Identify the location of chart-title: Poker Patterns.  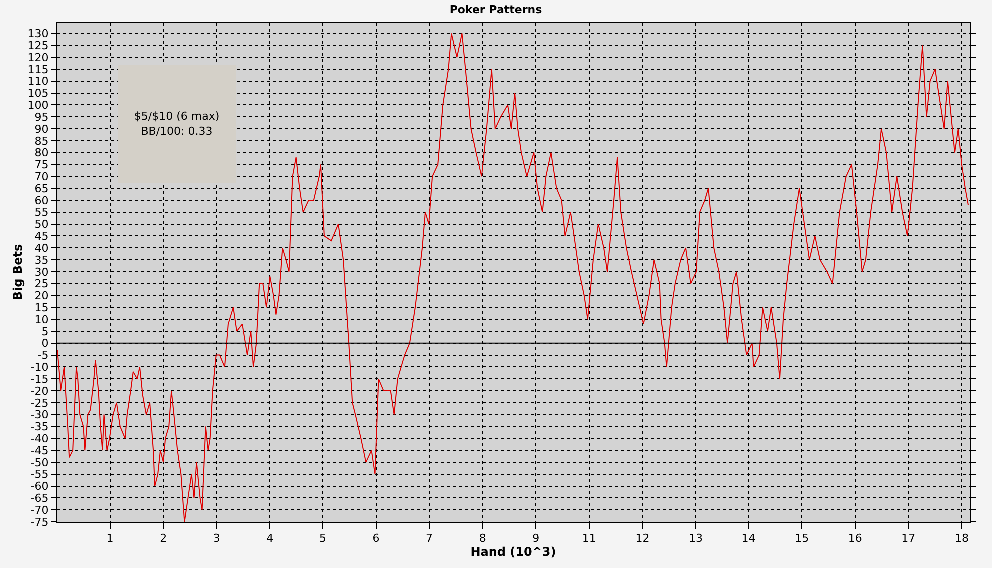
(496, 9).